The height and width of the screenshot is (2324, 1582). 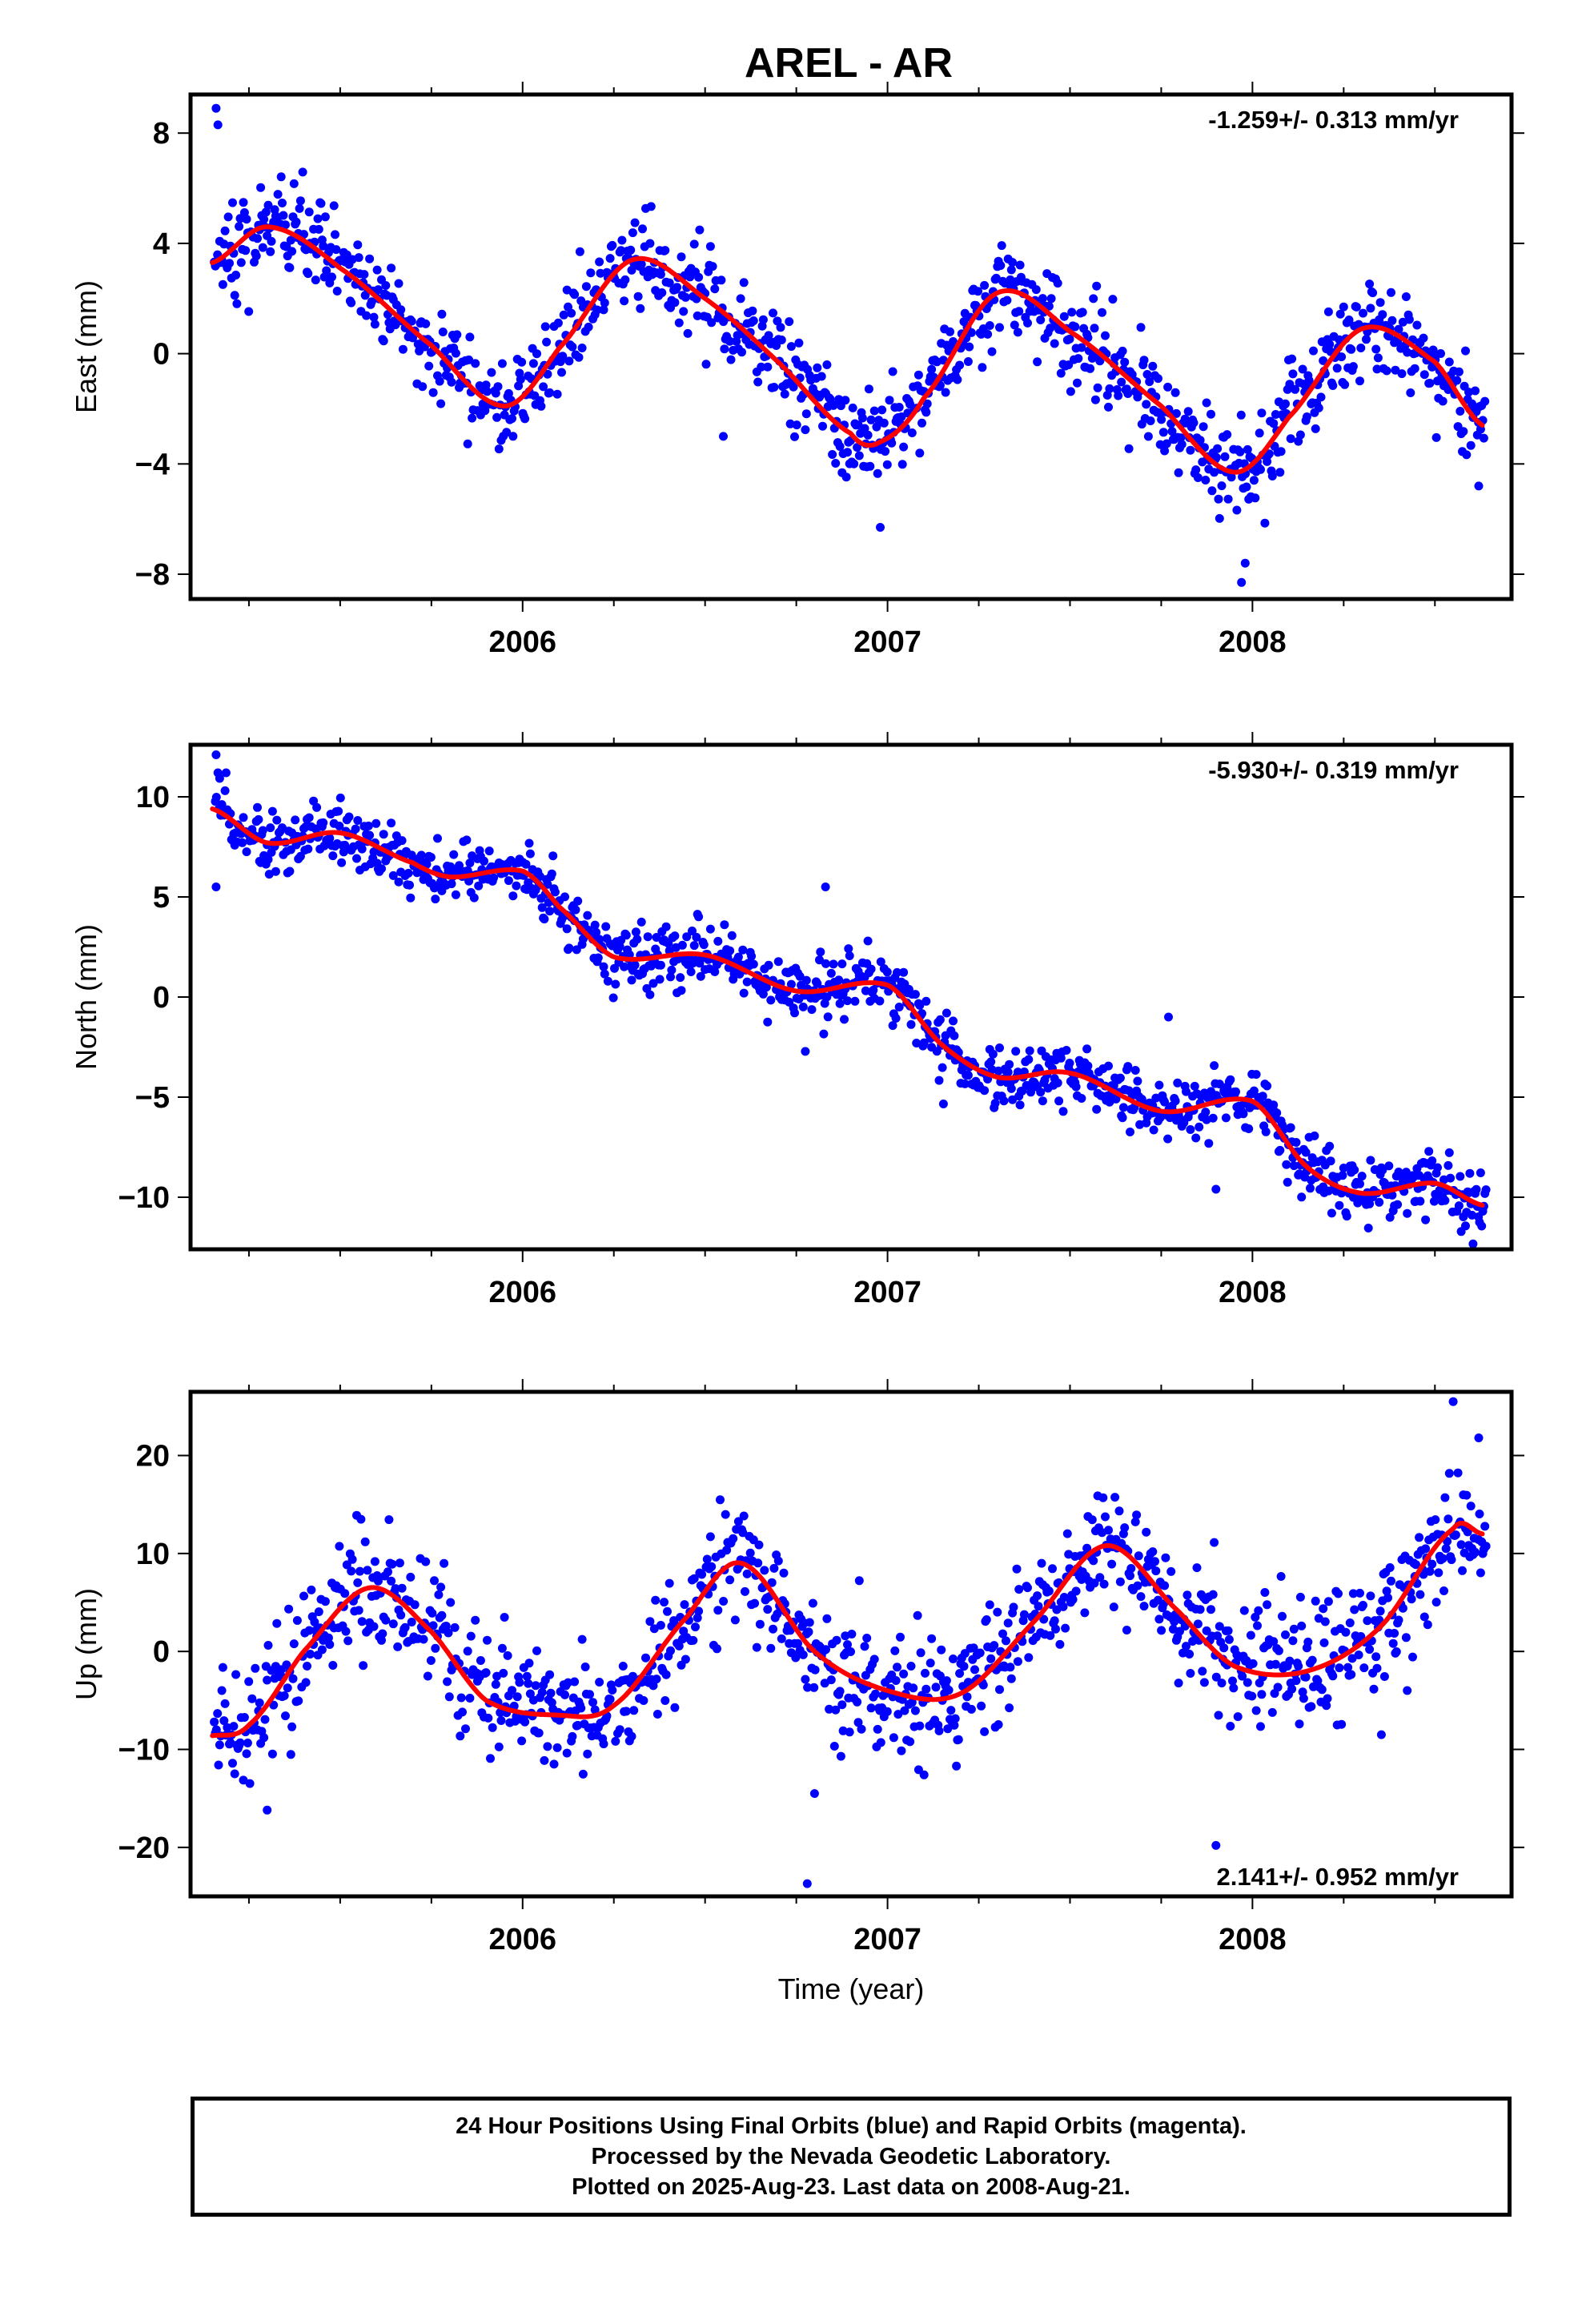 What do you see at coordinates (144, 1198) in the screenshot?
I see `y-tick-label: −10` at bounding box center [144, 1198].